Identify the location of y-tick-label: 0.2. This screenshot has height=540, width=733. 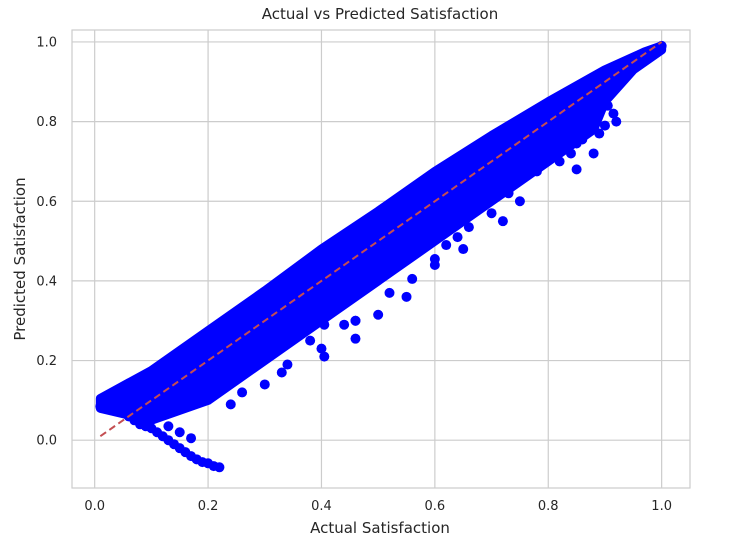
(46, 361).